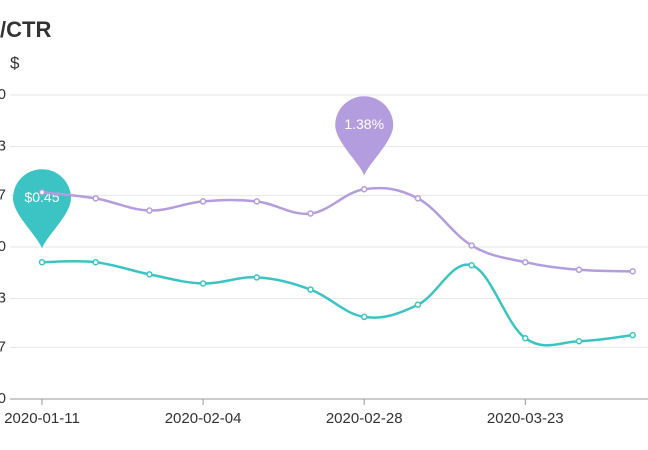  What do you see at coordinates (3, 94) in the screenshot?
I see `y-tick-label: 1.00` at bounding box center [3, 94].